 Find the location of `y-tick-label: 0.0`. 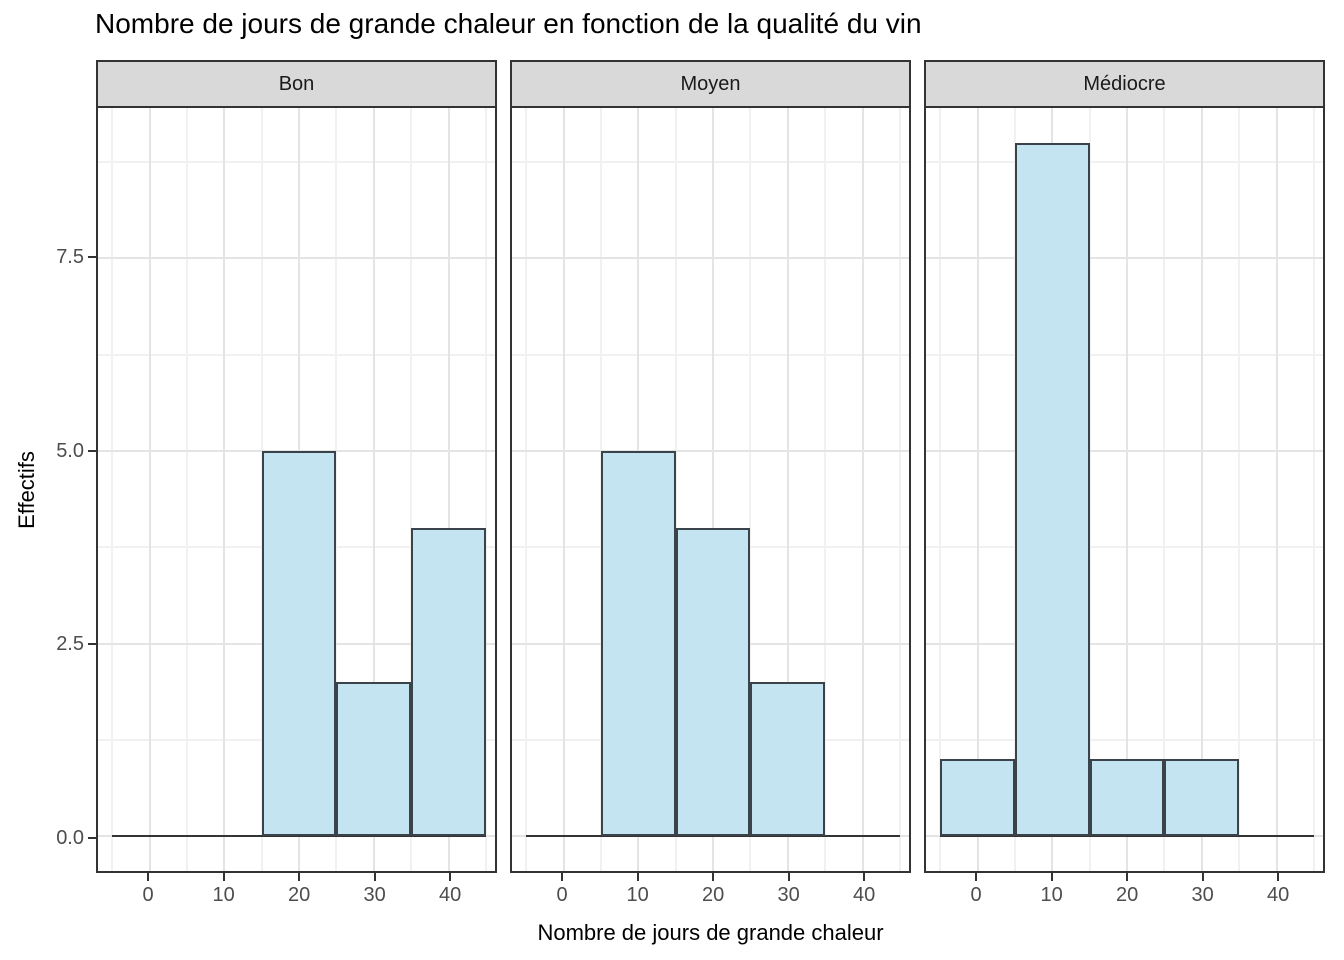

y-tick-label: 0.0 is located at coordinates (70, 838).